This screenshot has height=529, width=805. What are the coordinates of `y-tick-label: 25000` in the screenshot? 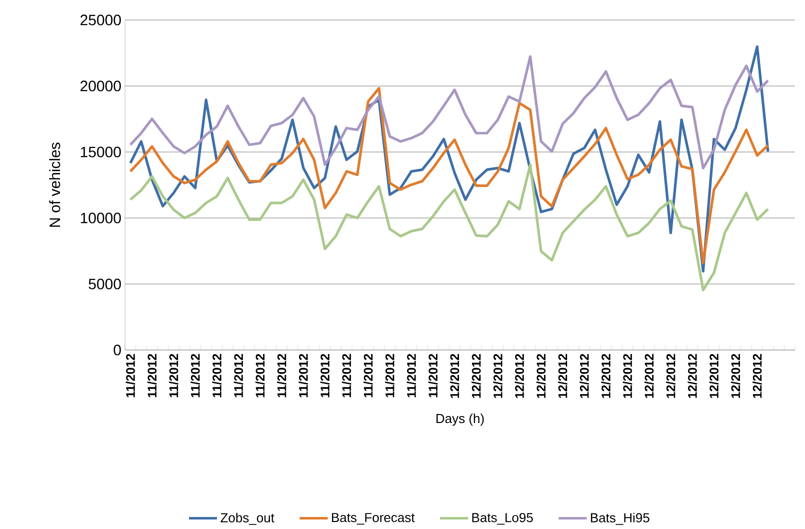 It's located at (100, 20).